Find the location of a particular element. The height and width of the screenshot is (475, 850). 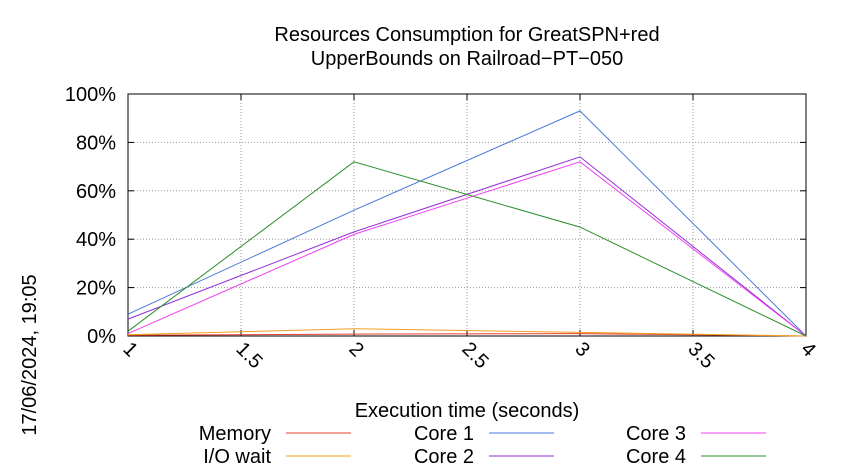

legend-label: Core 1 is located at coordinates (444, 434).